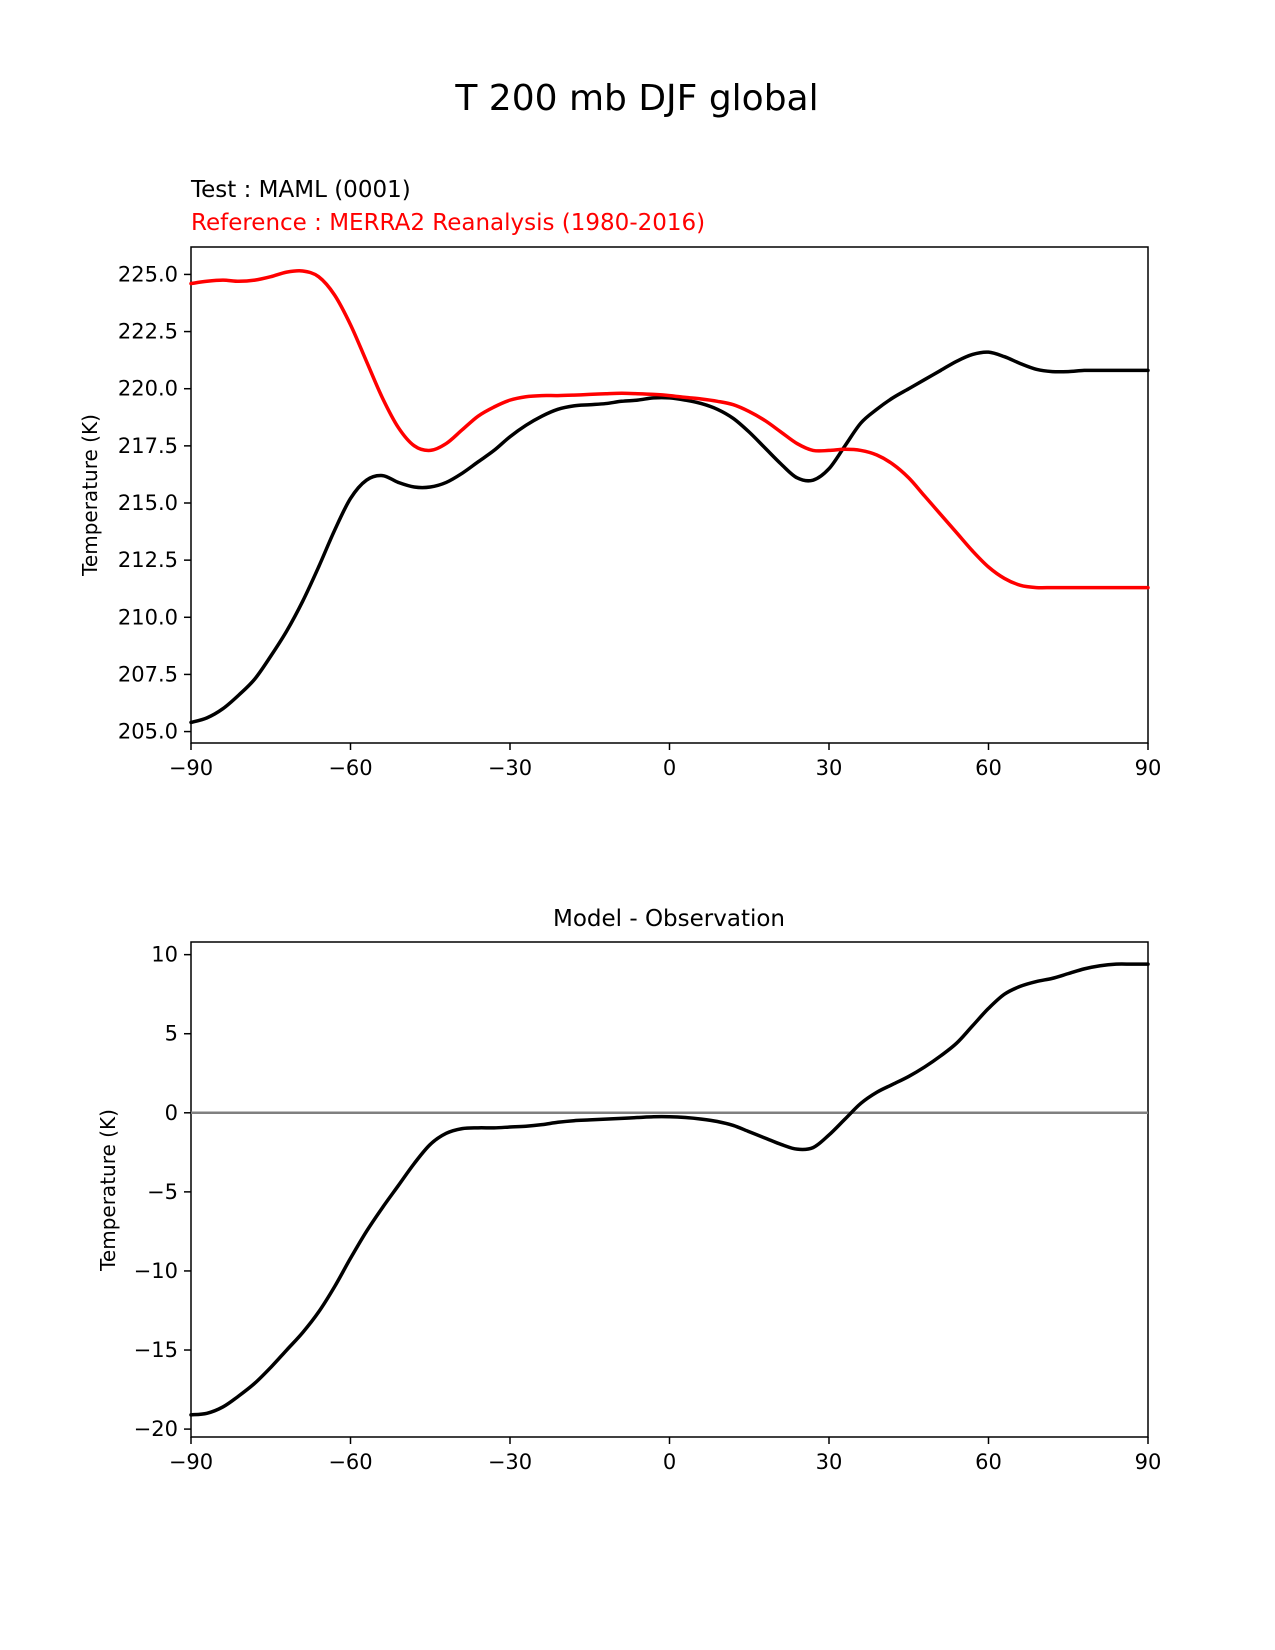 The width and height of the screenshot is (1275, 1650). Describe the element at coordinates (988, 1462) in the screenshot. I see `bottom-x-tick-label: 60` at that location.